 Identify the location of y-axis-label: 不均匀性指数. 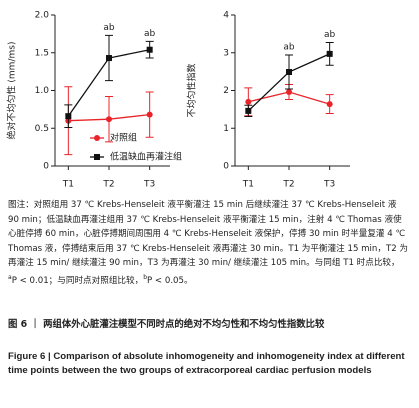
(192, 90).